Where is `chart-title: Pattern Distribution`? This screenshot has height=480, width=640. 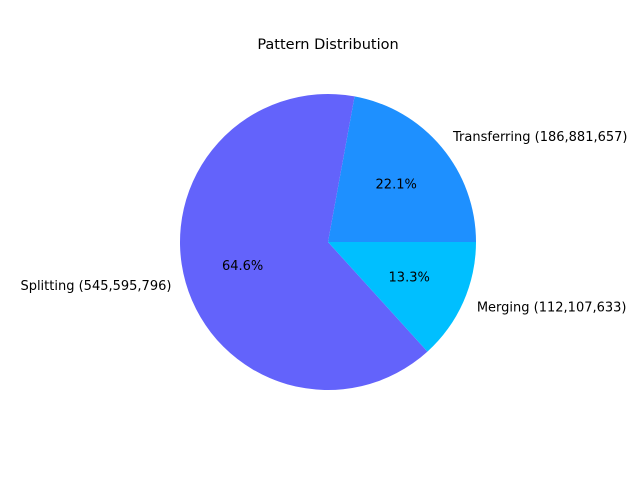
chart-title: Pattern Distribution is located at coordinates (327, 45).